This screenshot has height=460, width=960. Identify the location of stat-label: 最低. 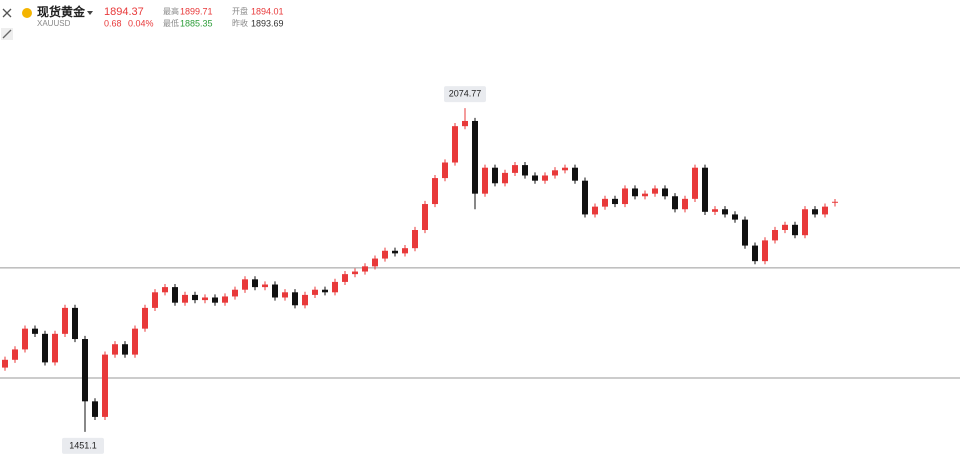
(171, 23).